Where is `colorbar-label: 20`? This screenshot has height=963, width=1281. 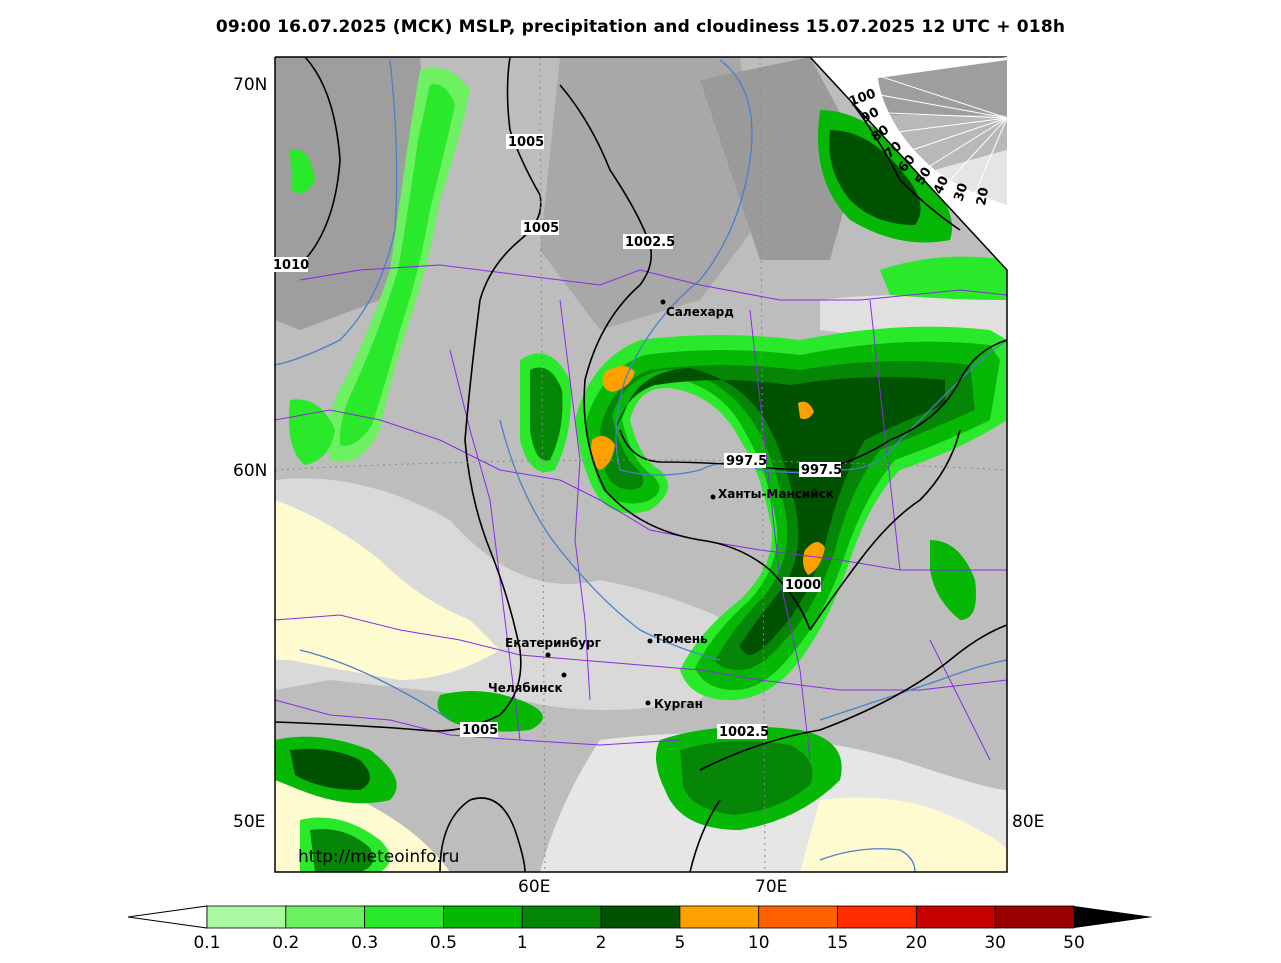
colorbar-label: 20 is located at coordinates (917, 943).